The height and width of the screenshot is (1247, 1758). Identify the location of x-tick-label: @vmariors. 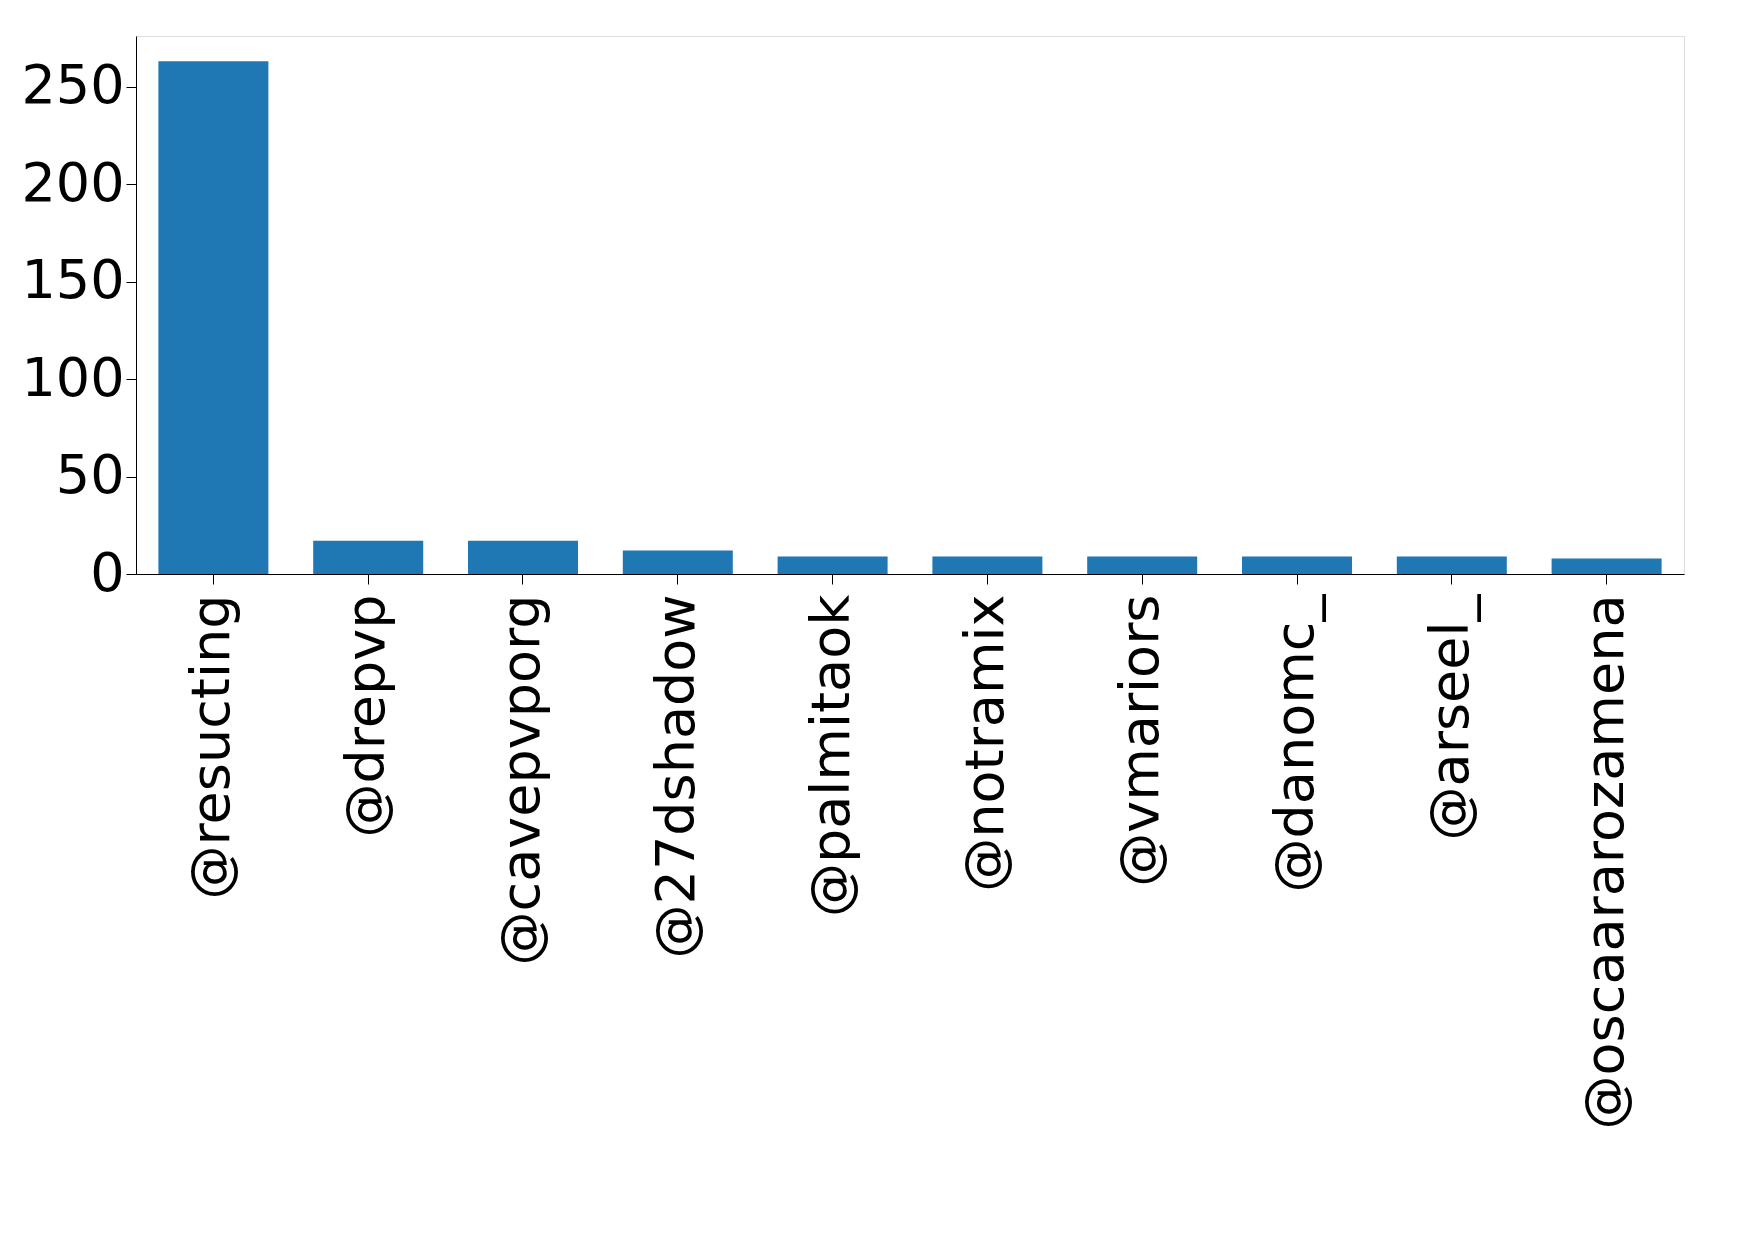
(1140, 740).